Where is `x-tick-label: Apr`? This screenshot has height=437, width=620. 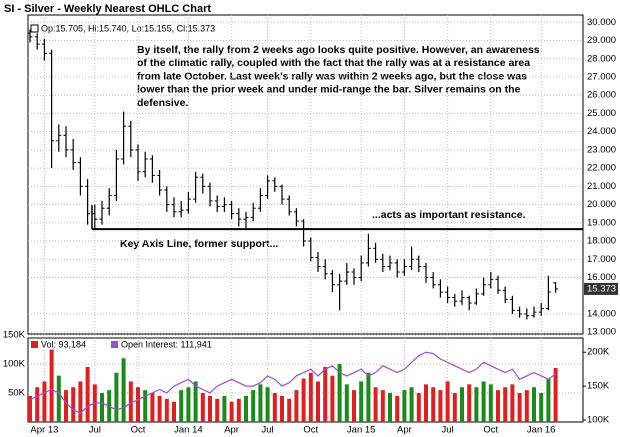
x-tick-label: Apr is located at coordinates (231, 430).